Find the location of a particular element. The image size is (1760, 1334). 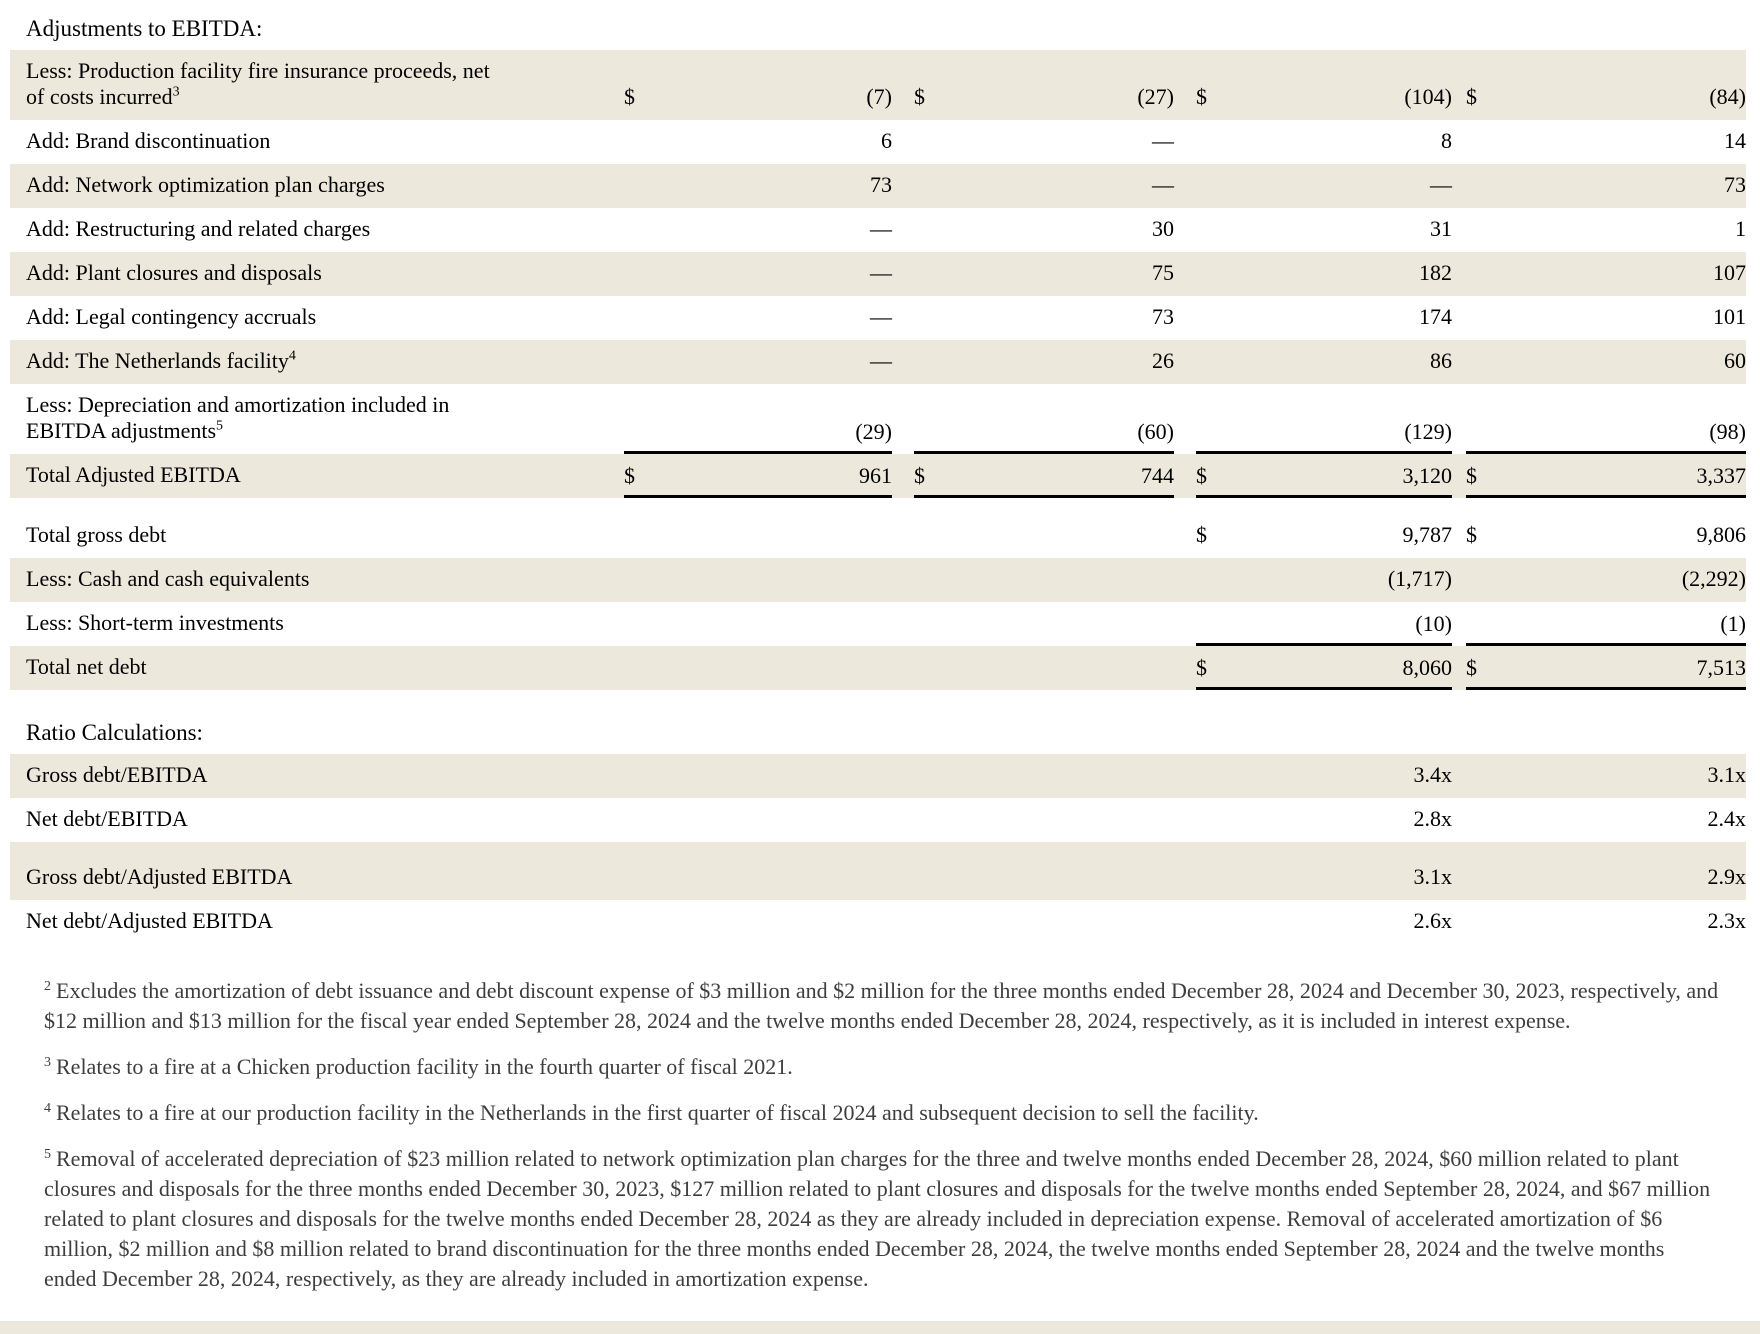

amount-value: 8 is located at coordinates (1446, 140).